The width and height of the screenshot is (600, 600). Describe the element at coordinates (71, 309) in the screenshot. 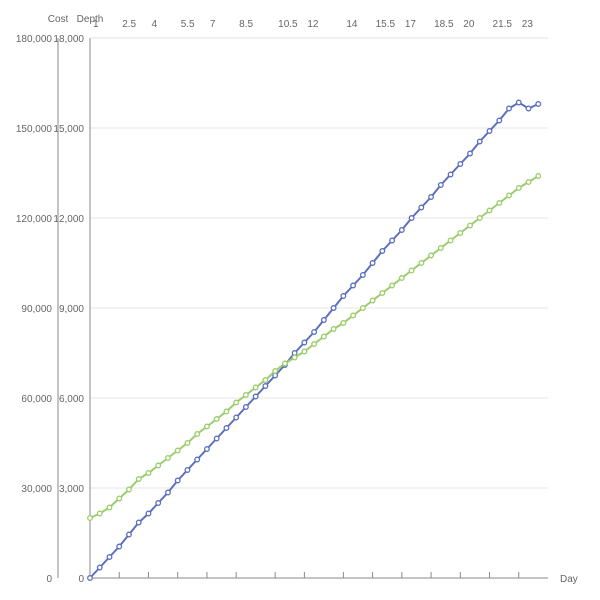

I see `right-y-tick-label: 9,000` at that location.